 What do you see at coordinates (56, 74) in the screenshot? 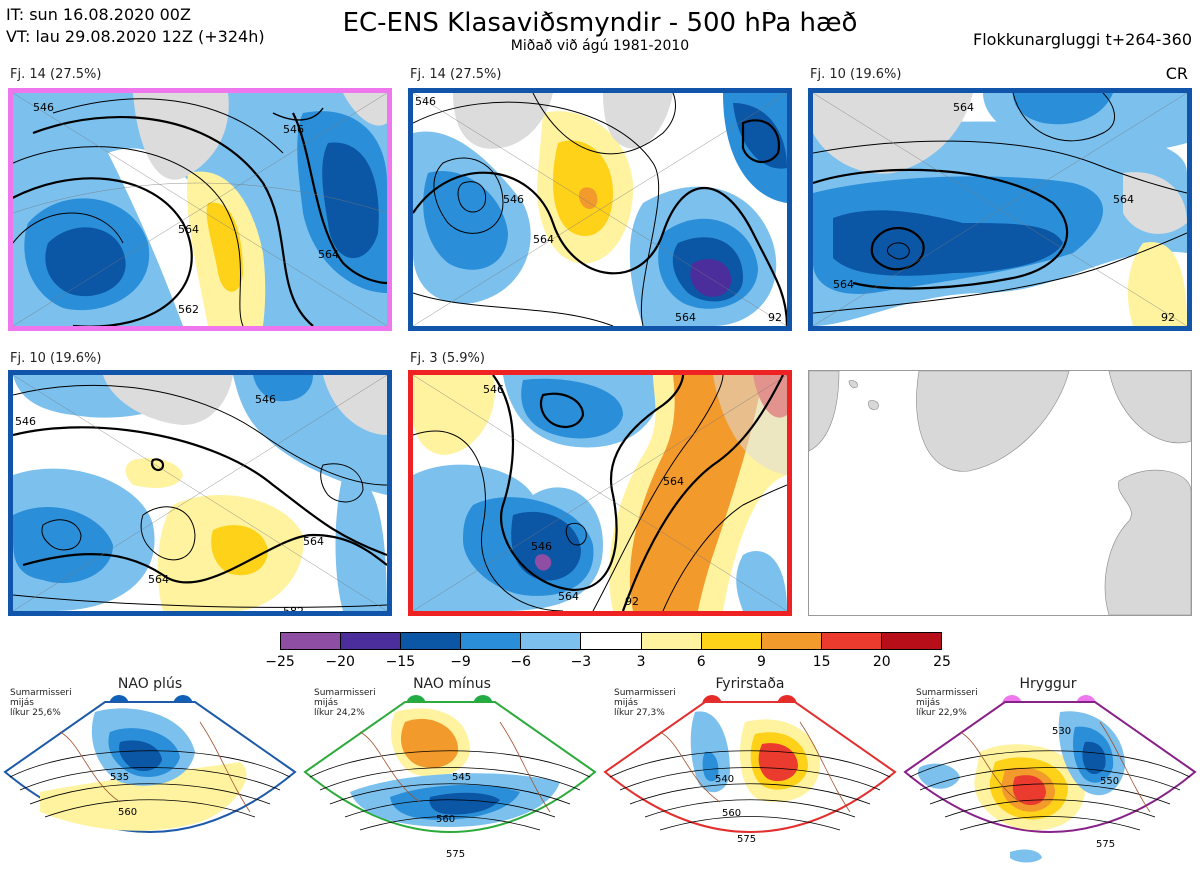
I see `panel-1-label: Fj. 14 (27.5%)` at bounding box center [56, 74].